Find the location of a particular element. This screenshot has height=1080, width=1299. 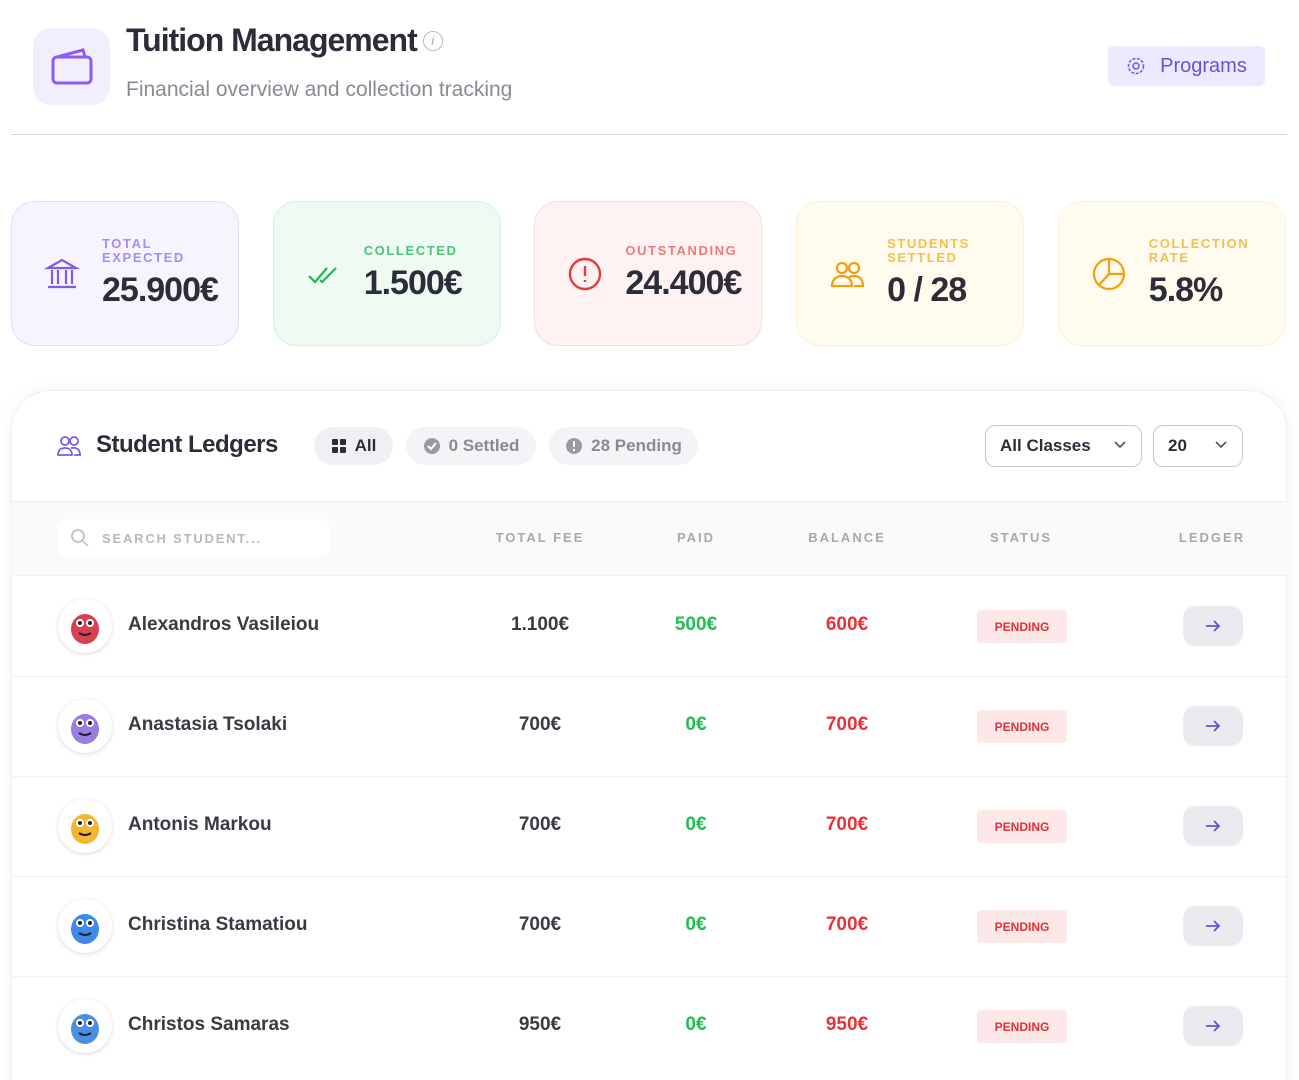

student-name: Anastasia Tsolaki is located at coordinates (208, 724).